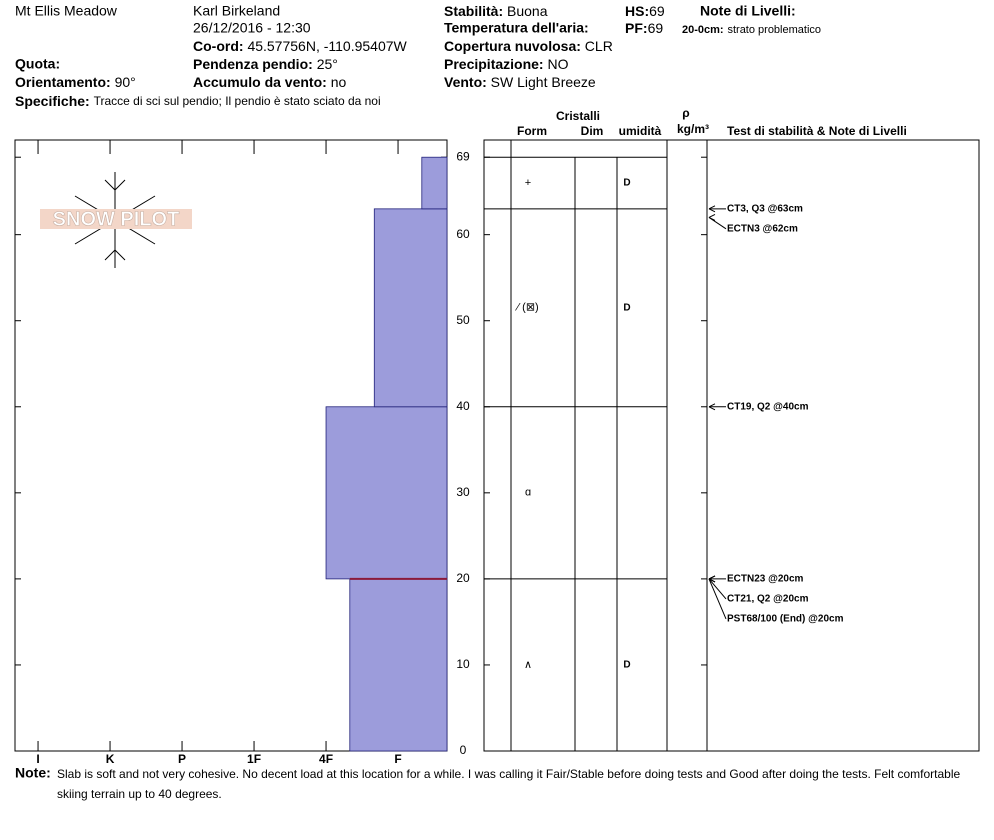  I want to click on coord: Co-ord: 45.57756N, -110.95407W, so click(300, 46).